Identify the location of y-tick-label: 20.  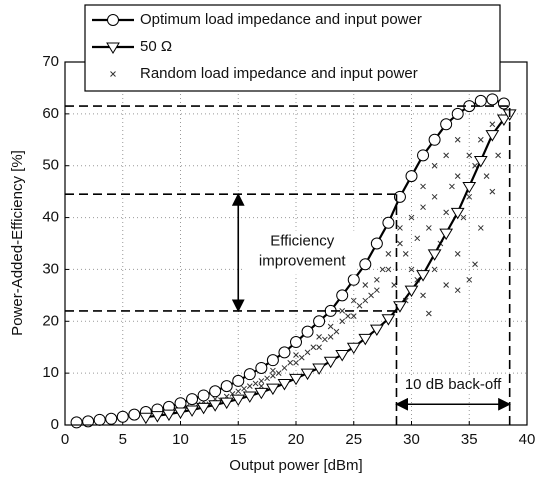
(50, 320).